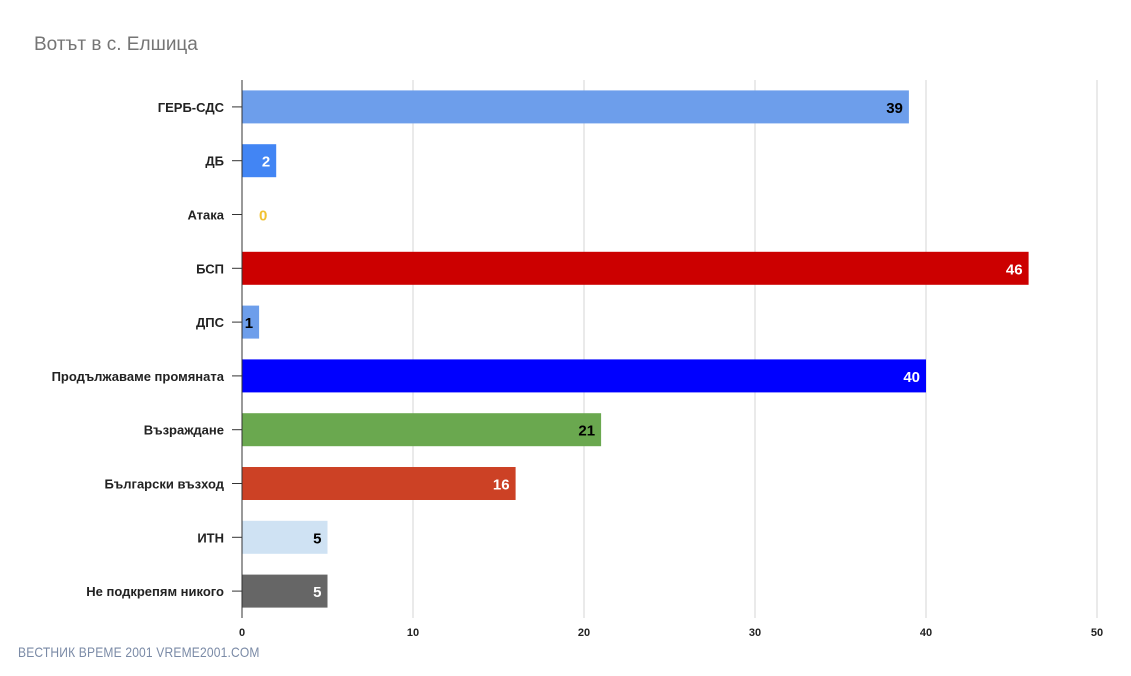 The width and height of the screenshot is (1131, 676). Describe the element at coordinates (413, 633) in the screenshot. I see `x-tick-label: 10` at that location.